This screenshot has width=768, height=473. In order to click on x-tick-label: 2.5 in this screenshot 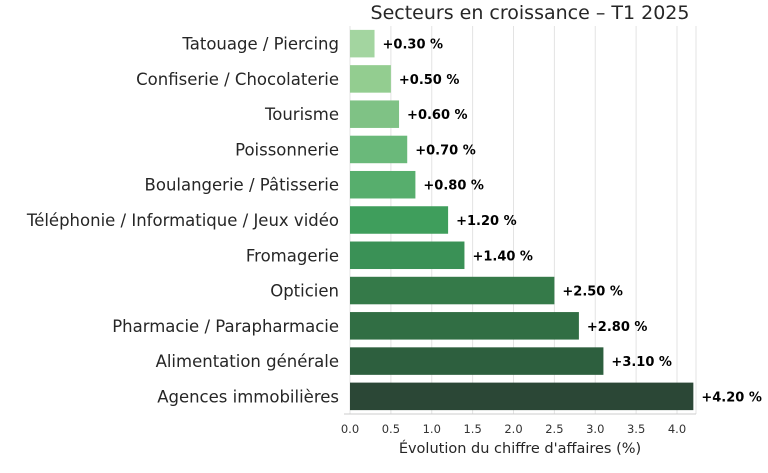, I will do `click(554, 429)`.